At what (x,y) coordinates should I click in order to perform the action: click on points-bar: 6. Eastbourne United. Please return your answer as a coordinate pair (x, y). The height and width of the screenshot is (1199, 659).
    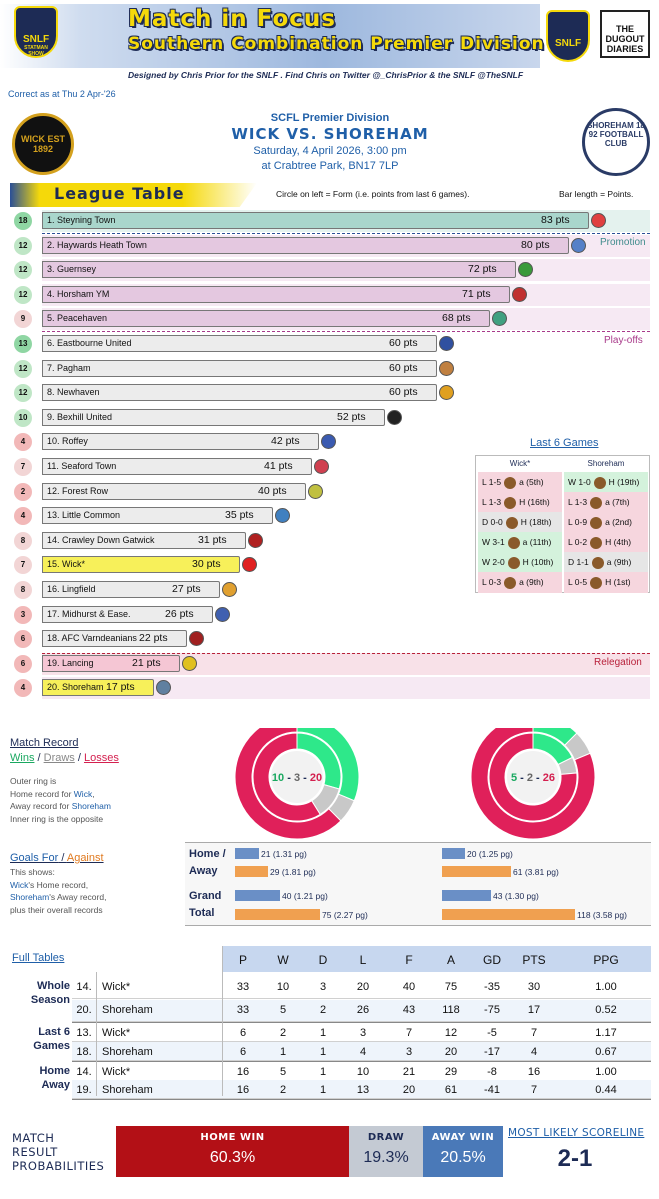
    Looking at the image, I should click on (239, 343).